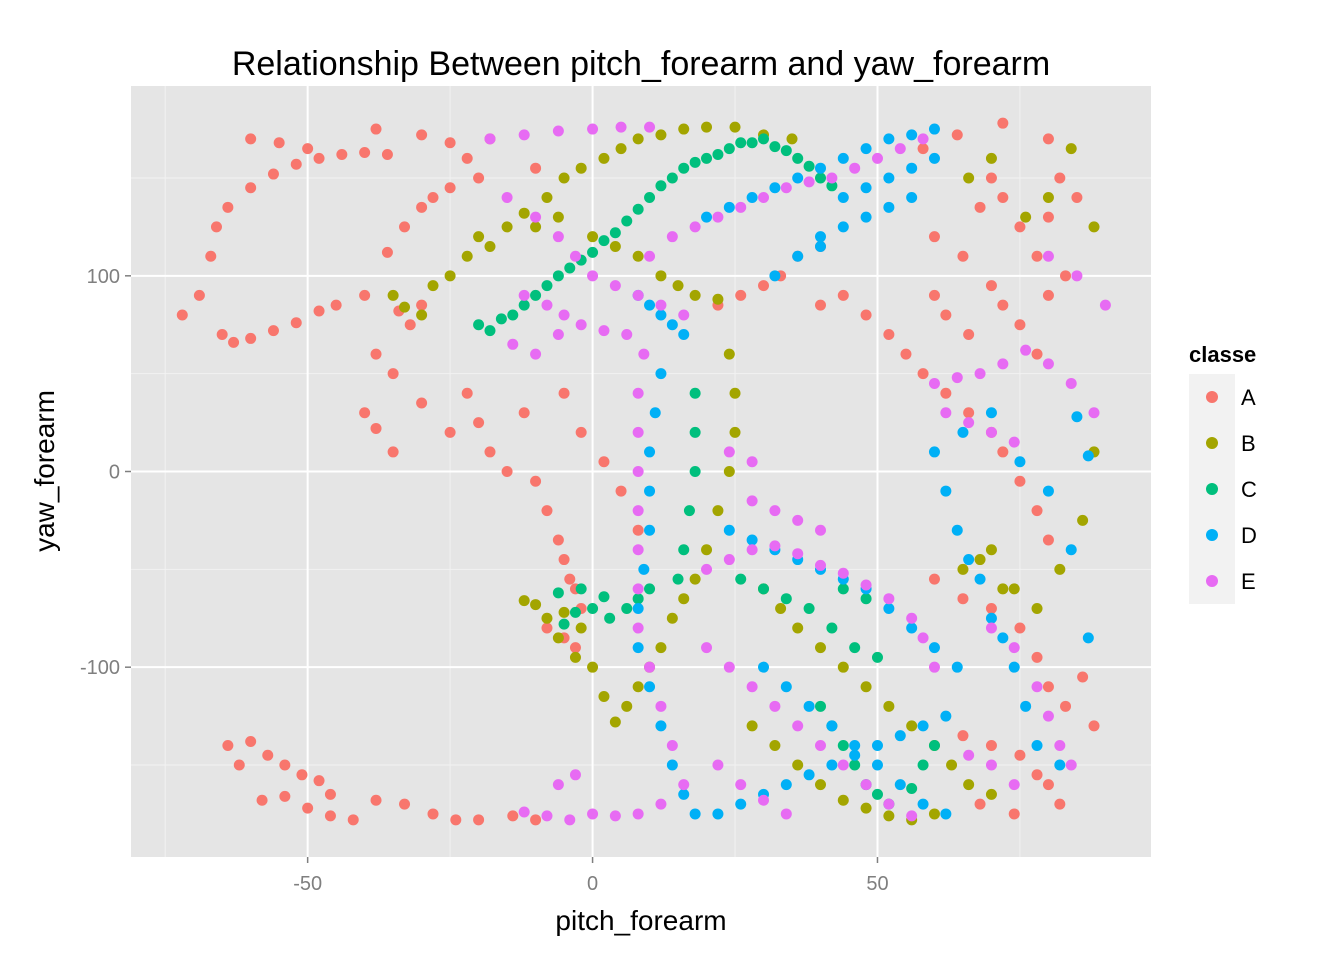  I want to click on legend-key-B, so click(1212, 443).